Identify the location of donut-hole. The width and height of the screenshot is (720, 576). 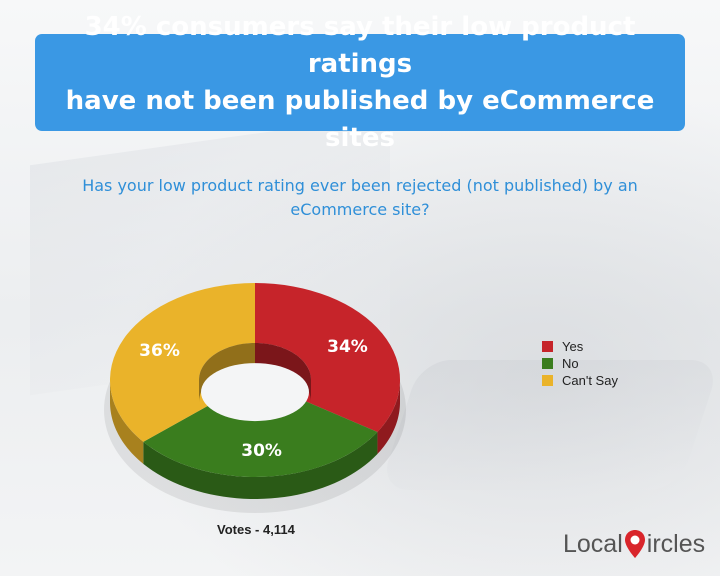
(255, 392).